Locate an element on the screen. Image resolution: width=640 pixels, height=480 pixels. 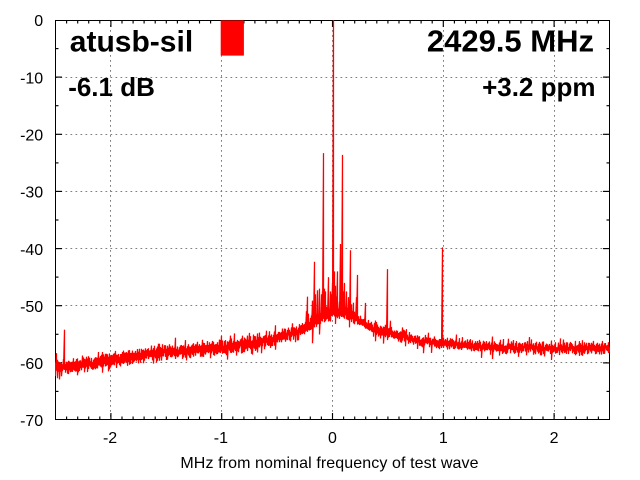
svg-text: -70 is located at coordinates (31, 421).